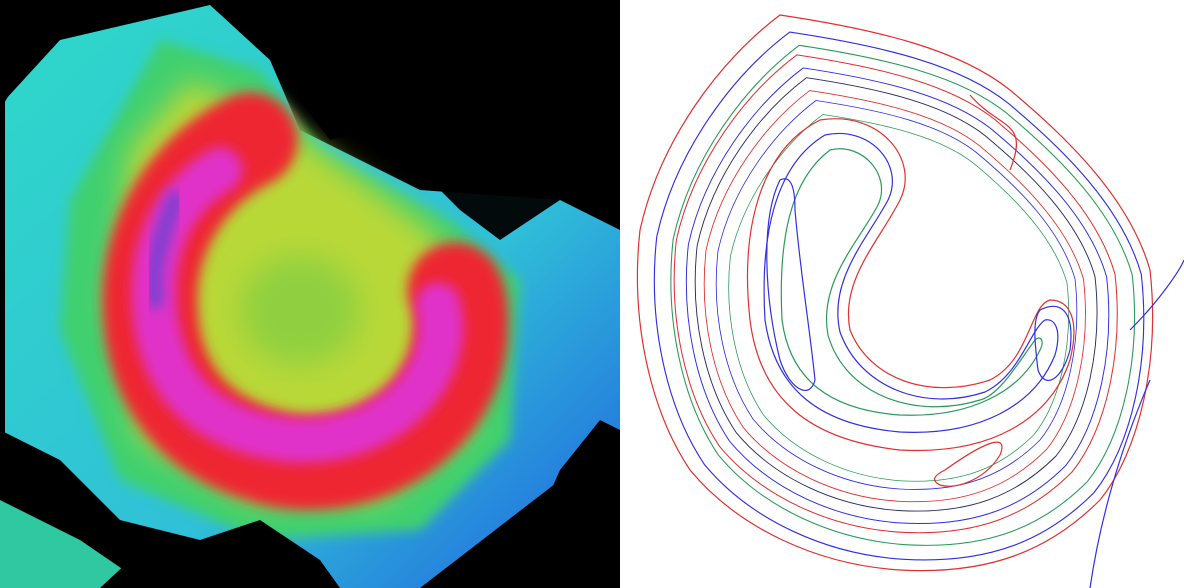  Describe the element at coordinates (300, 310) in the screenshot. I see `center-zone` at that location.